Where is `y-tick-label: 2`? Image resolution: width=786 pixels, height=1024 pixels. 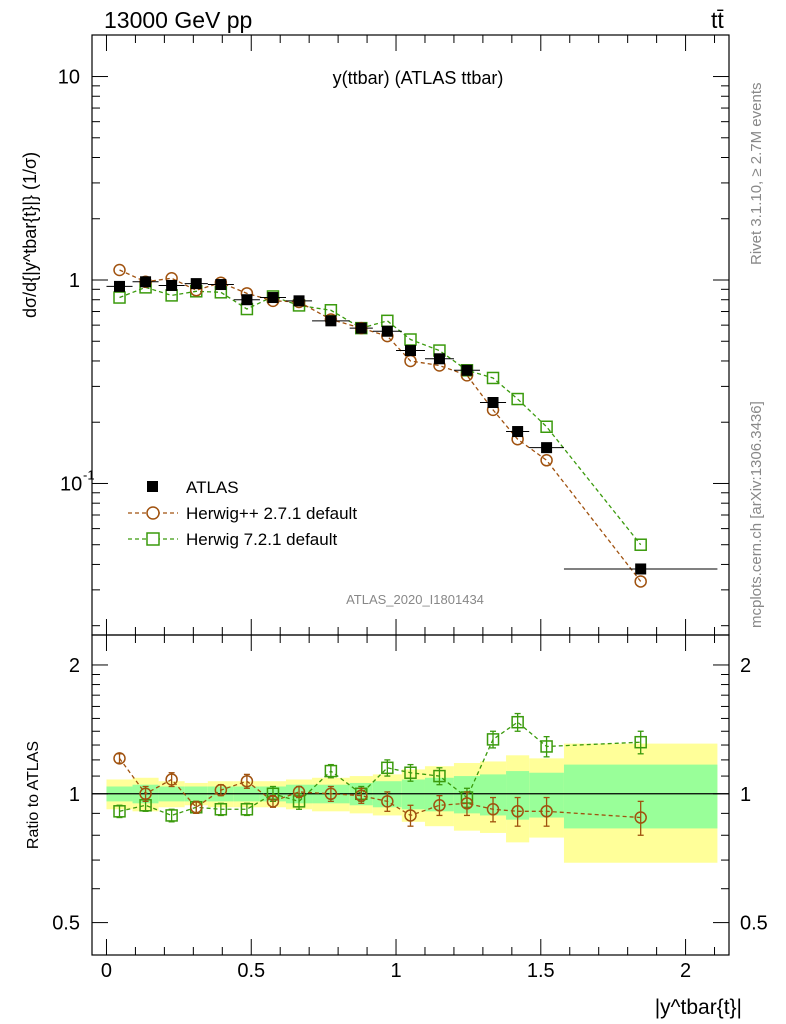
y-tick-label: 2 is located at coordinates (74, 666).